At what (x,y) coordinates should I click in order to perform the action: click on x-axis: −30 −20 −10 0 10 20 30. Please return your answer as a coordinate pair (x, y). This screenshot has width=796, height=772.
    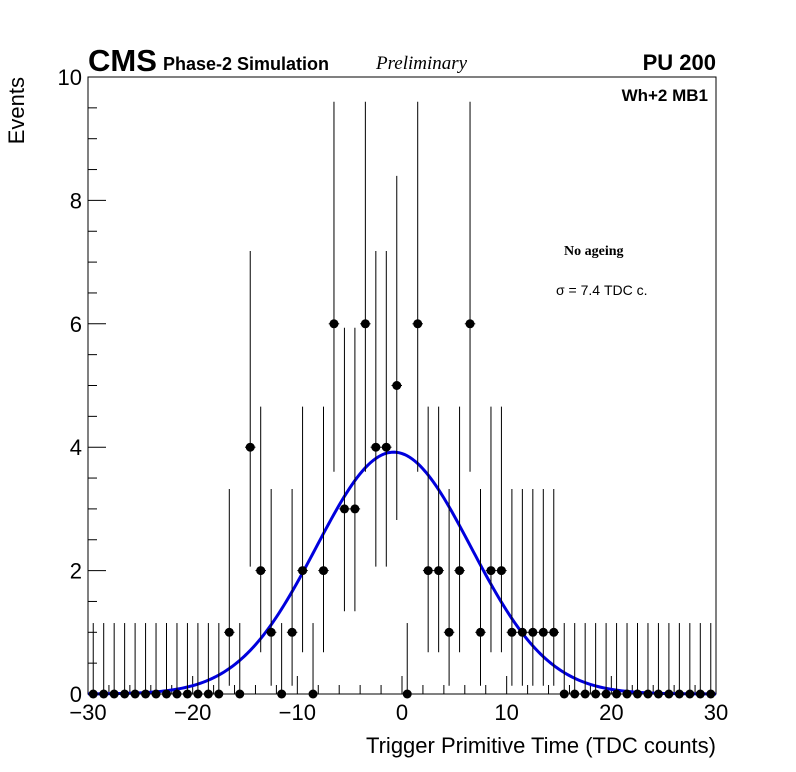
    Looking at the image, I should click on (398, 700).